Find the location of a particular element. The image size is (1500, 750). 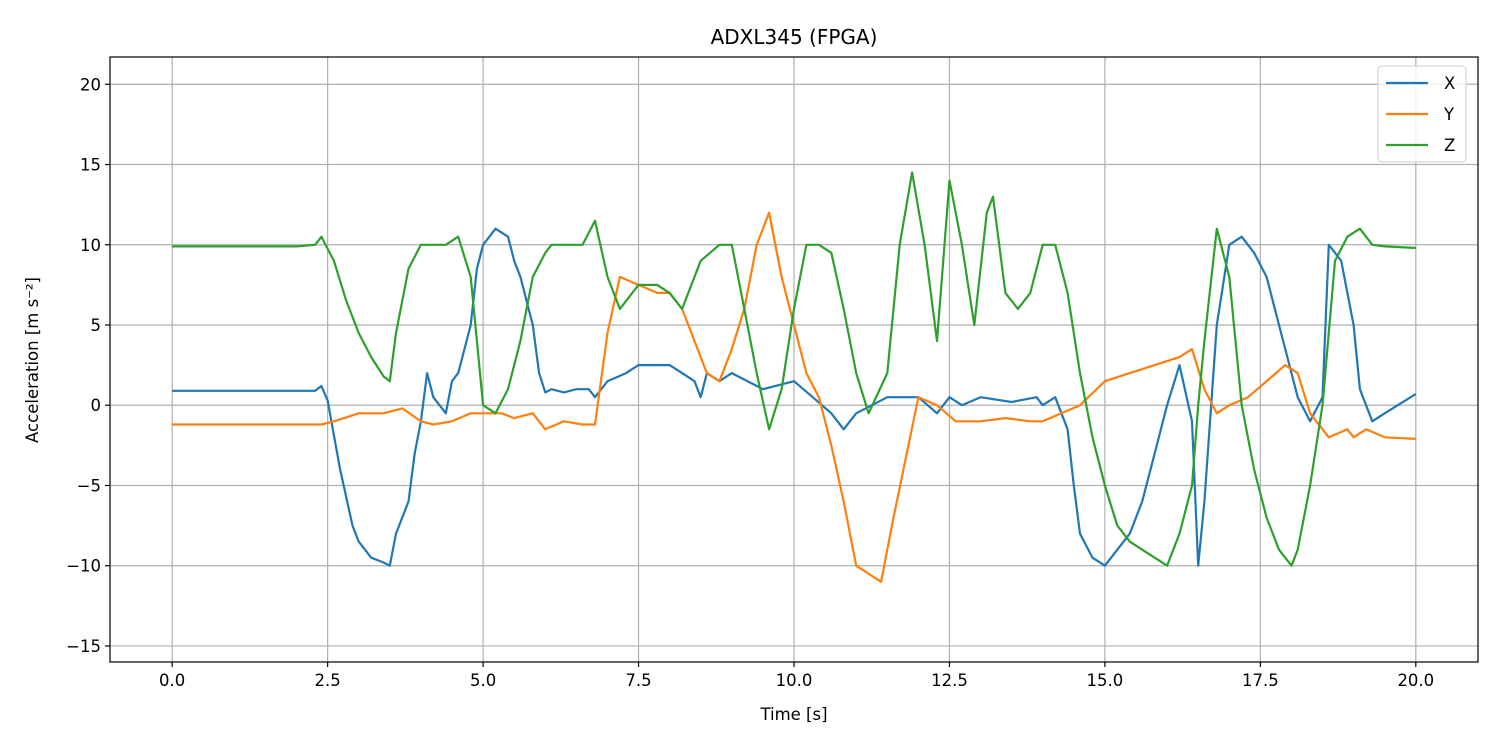

y-tick-label: −15 is located at coordinates (83, 646).